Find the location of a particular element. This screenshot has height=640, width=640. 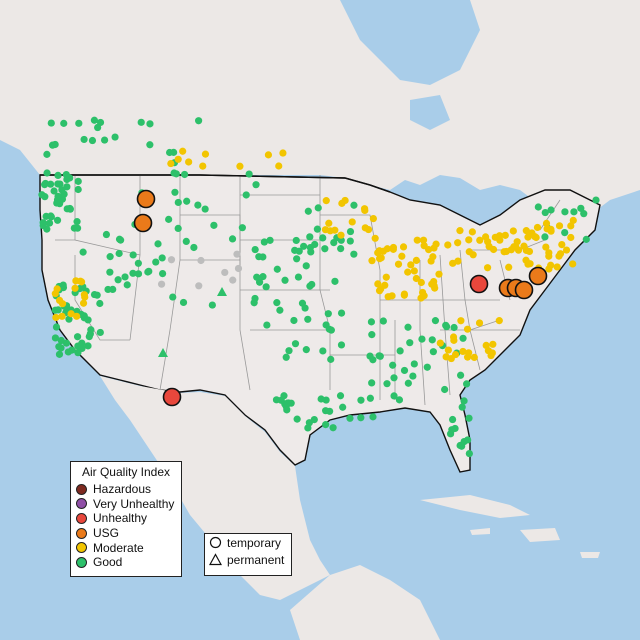

aqi-legend-title: Air Quality Index is located at coordinates (126, 472).